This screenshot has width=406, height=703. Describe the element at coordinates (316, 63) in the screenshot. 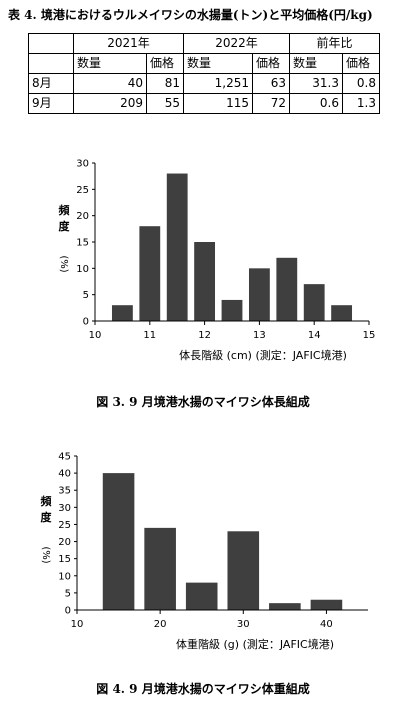

I see `sub-header-qty-ratio: 数量` at that location.